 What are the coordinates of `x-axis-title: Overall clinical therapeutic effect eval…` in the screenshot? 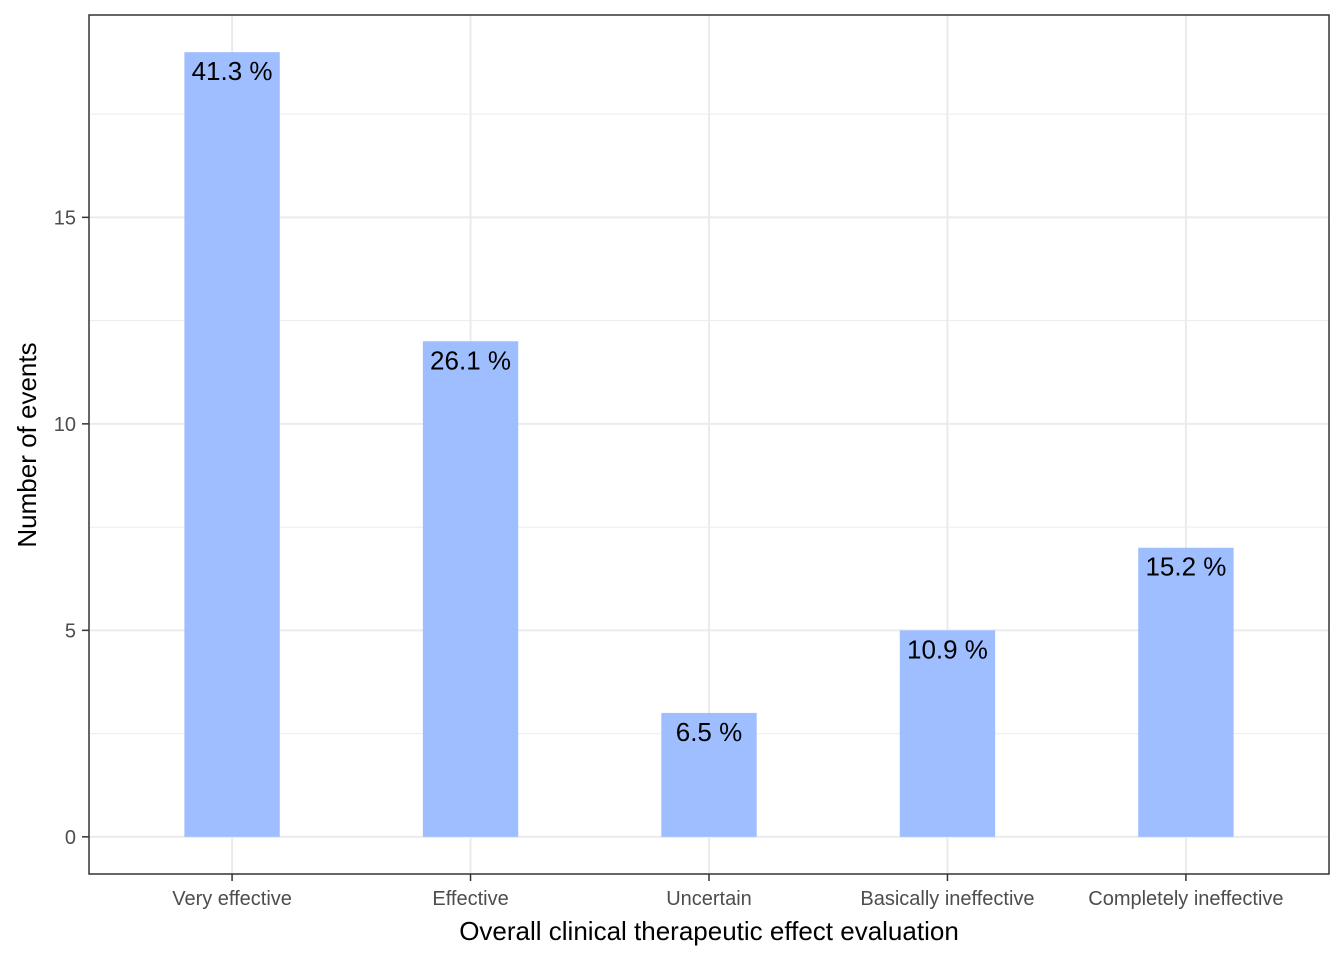 It's located at (709, 931).